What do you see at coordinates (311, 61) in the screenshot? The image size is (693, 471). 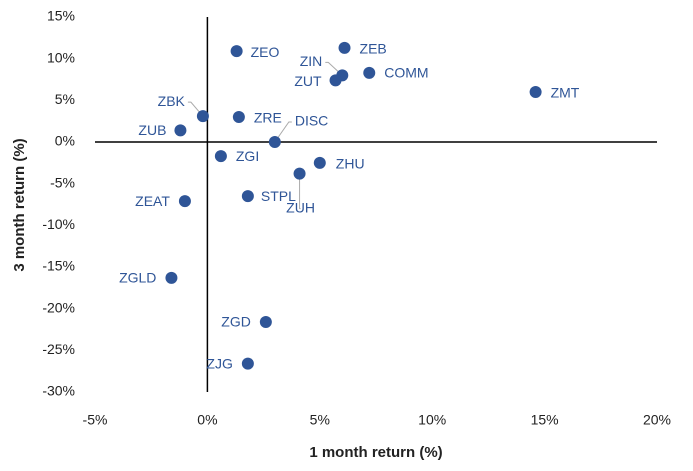 I see `point-label: ZIN` at bounding box center [311, 61].